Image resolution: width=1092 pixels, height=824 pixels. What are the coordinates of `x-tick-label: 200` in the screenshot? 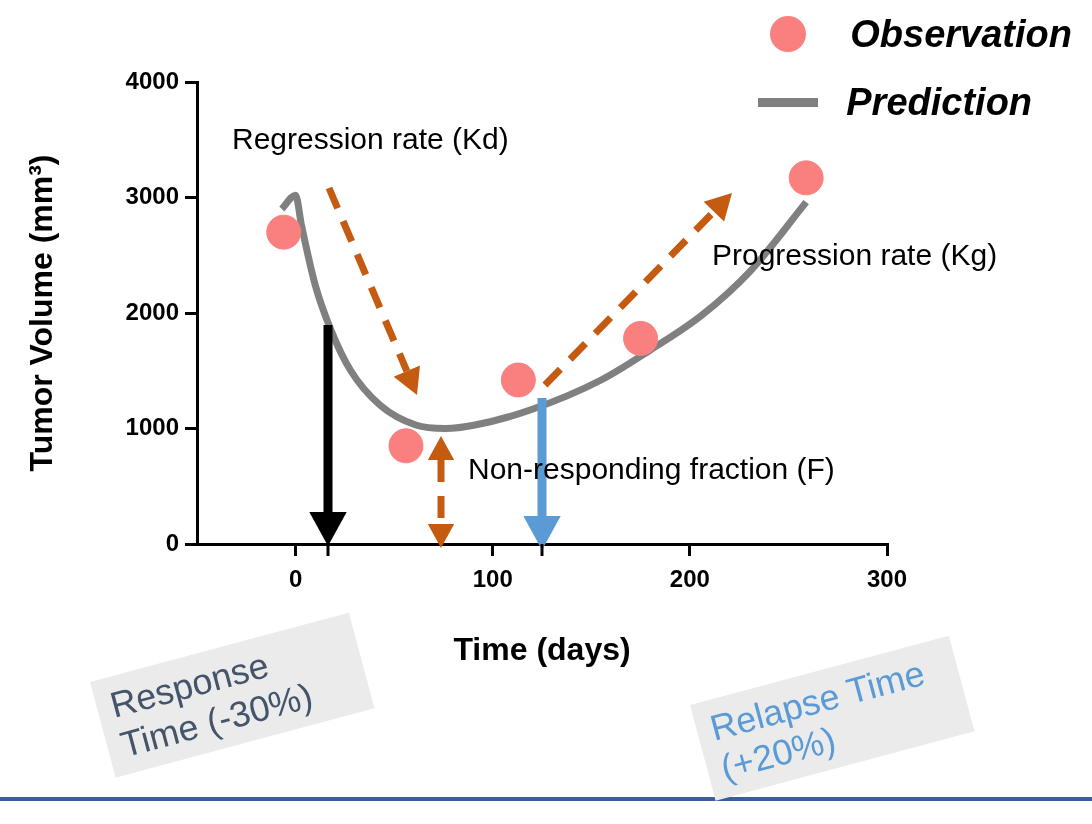 It's located at (689, 579).